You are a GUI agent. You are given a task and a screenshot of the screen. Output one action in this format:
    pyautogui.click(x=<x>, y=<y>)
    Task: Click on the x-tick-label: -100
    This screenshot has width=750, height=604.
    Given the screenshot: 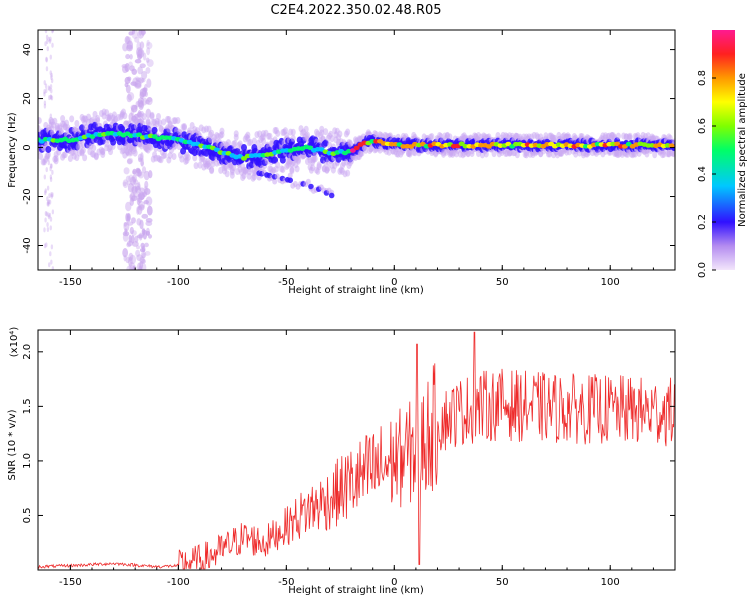 What is the action you would take?
    pyautogui.click(x=178, y=582)
    